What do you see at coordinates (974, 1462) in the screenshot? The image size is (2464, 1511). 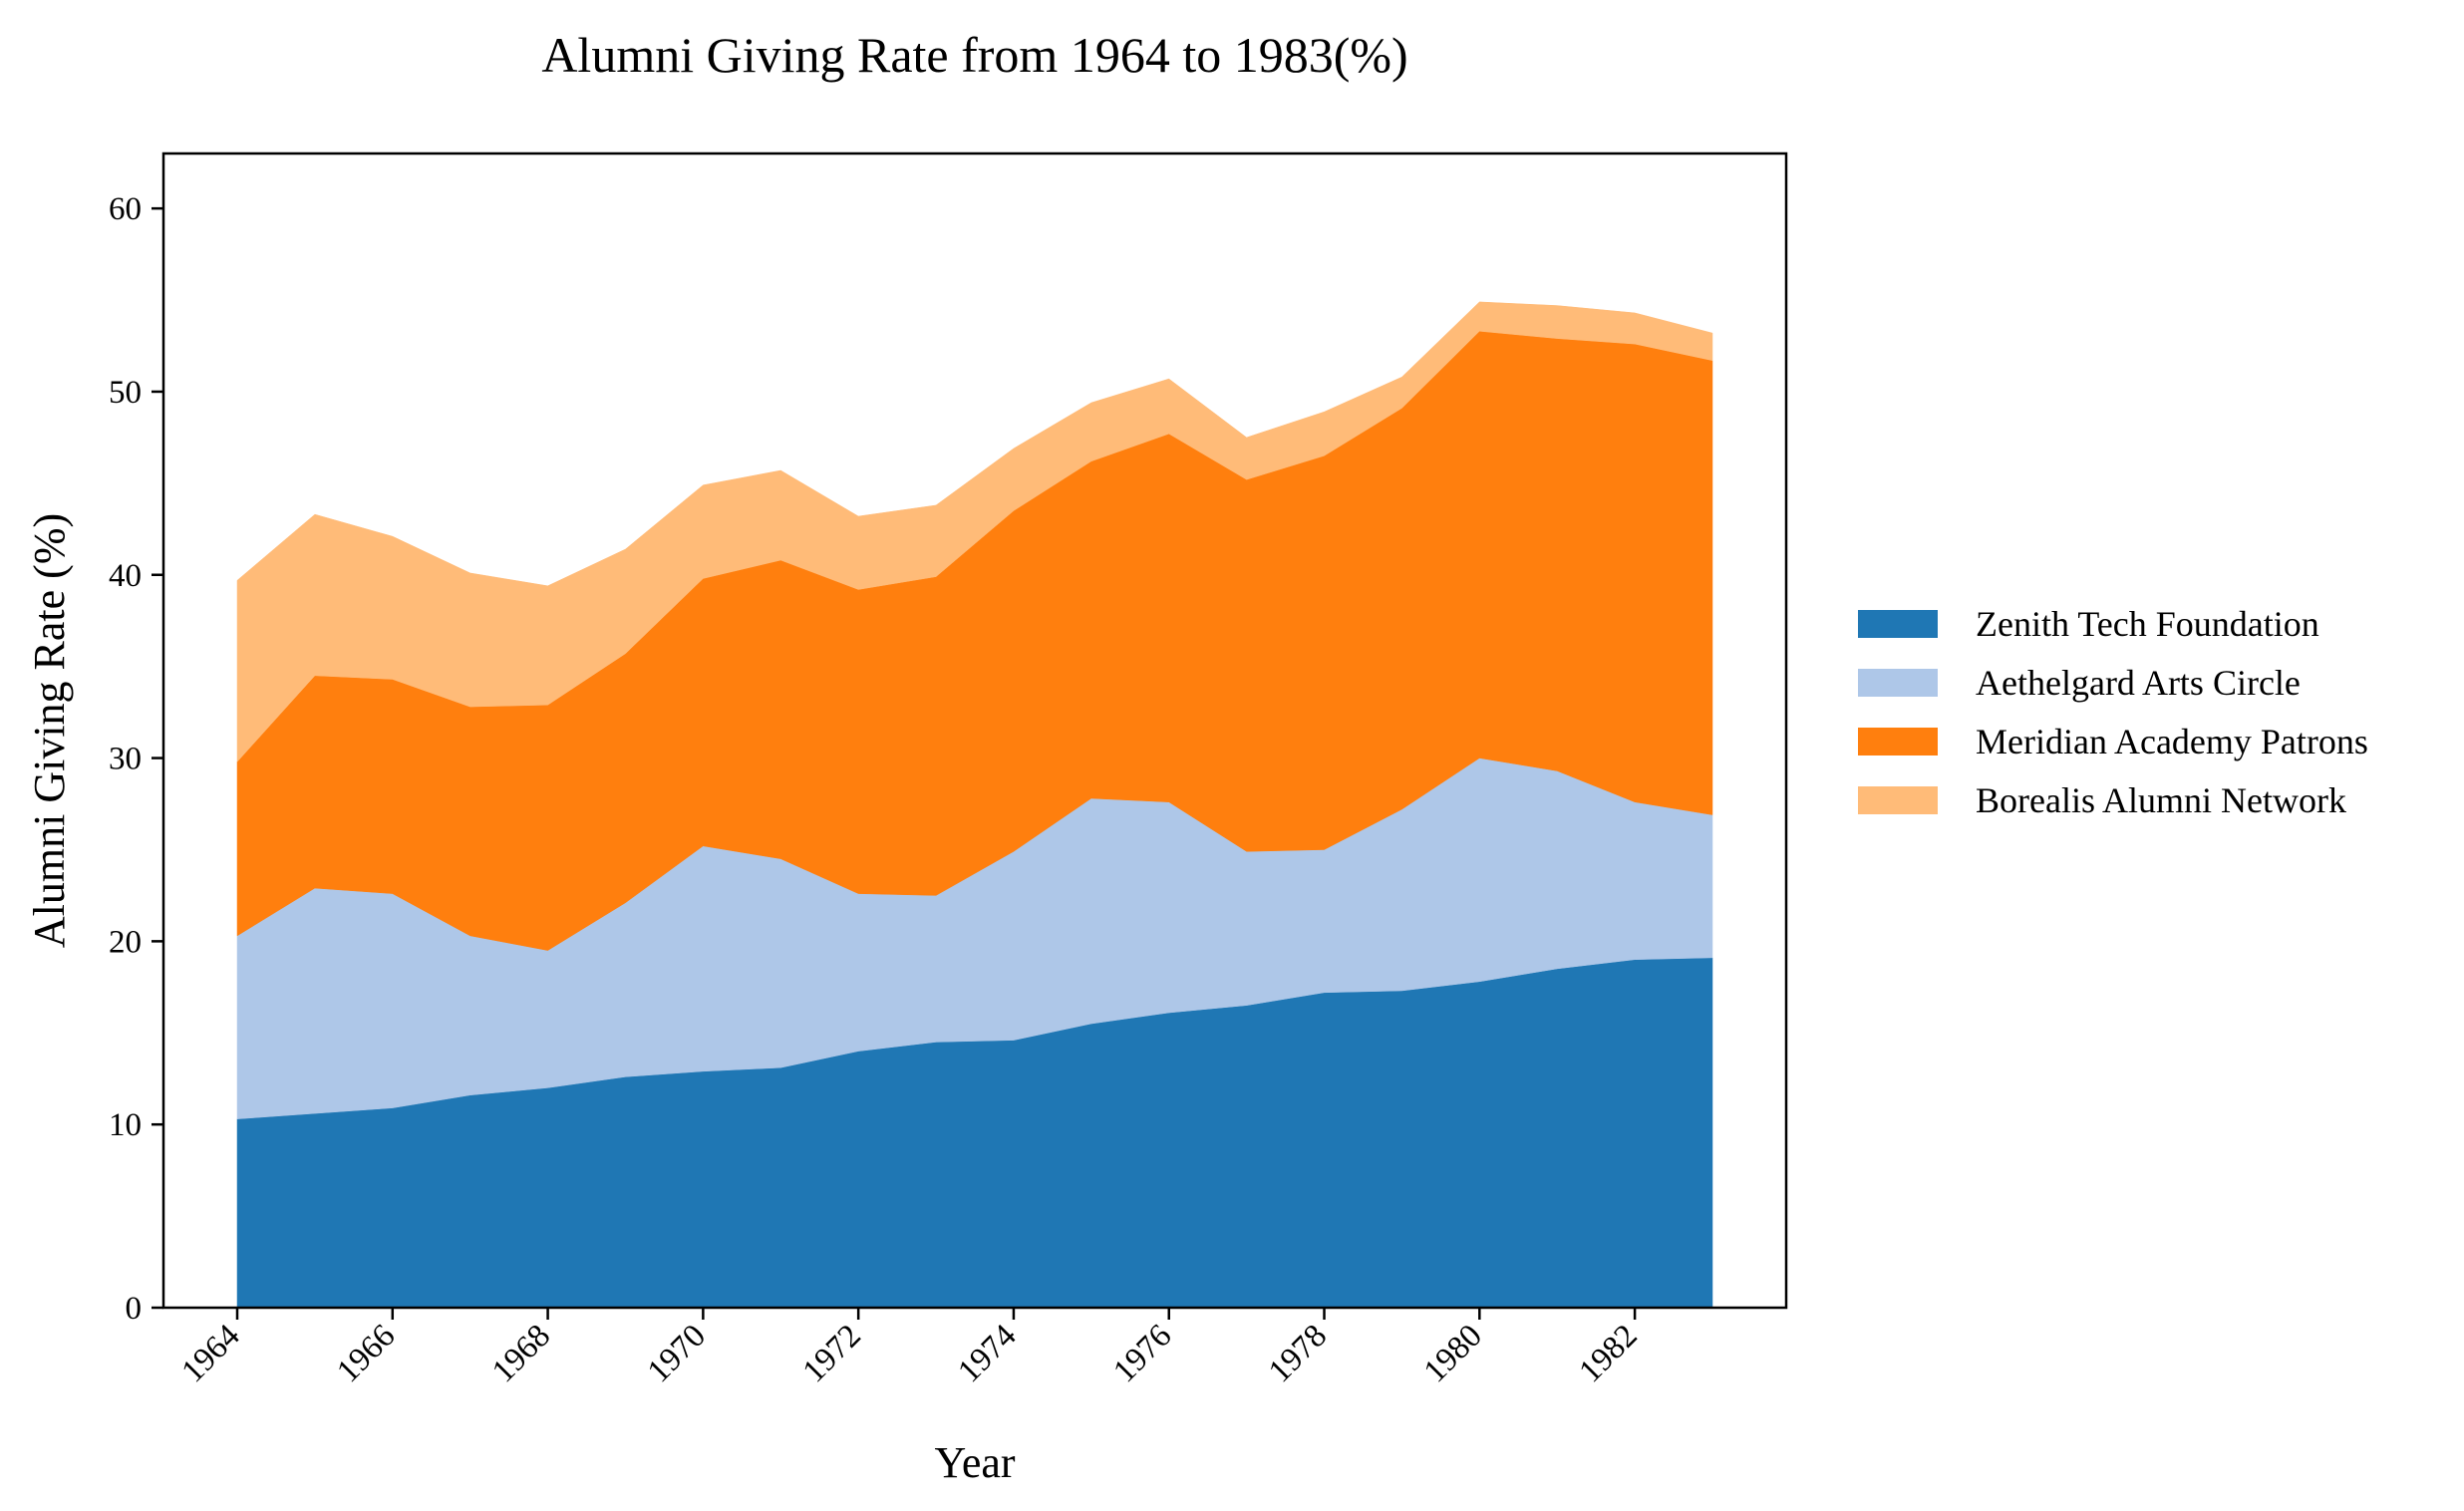 I see `x-axis-label: Year` at bounding box center [974, 1462].